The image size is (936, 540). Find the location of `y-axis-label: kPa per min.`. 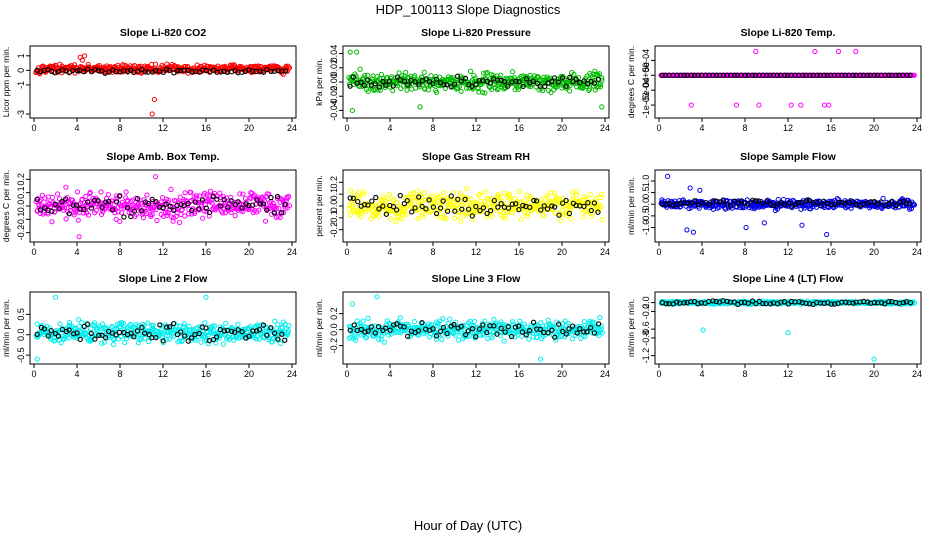

y-axis-label: kPa per min. is located at coordinates (319, 82).